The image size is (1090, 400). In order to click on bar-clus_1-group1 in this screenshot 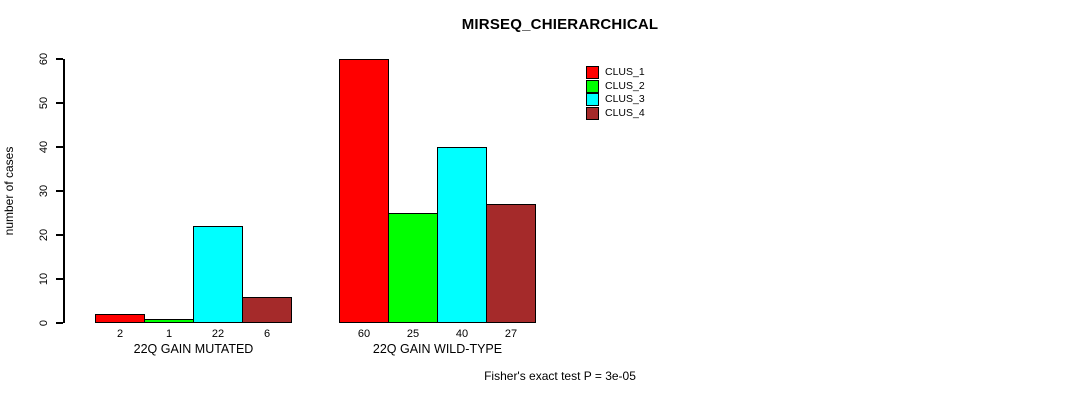, I will do `click(120, 318)`.